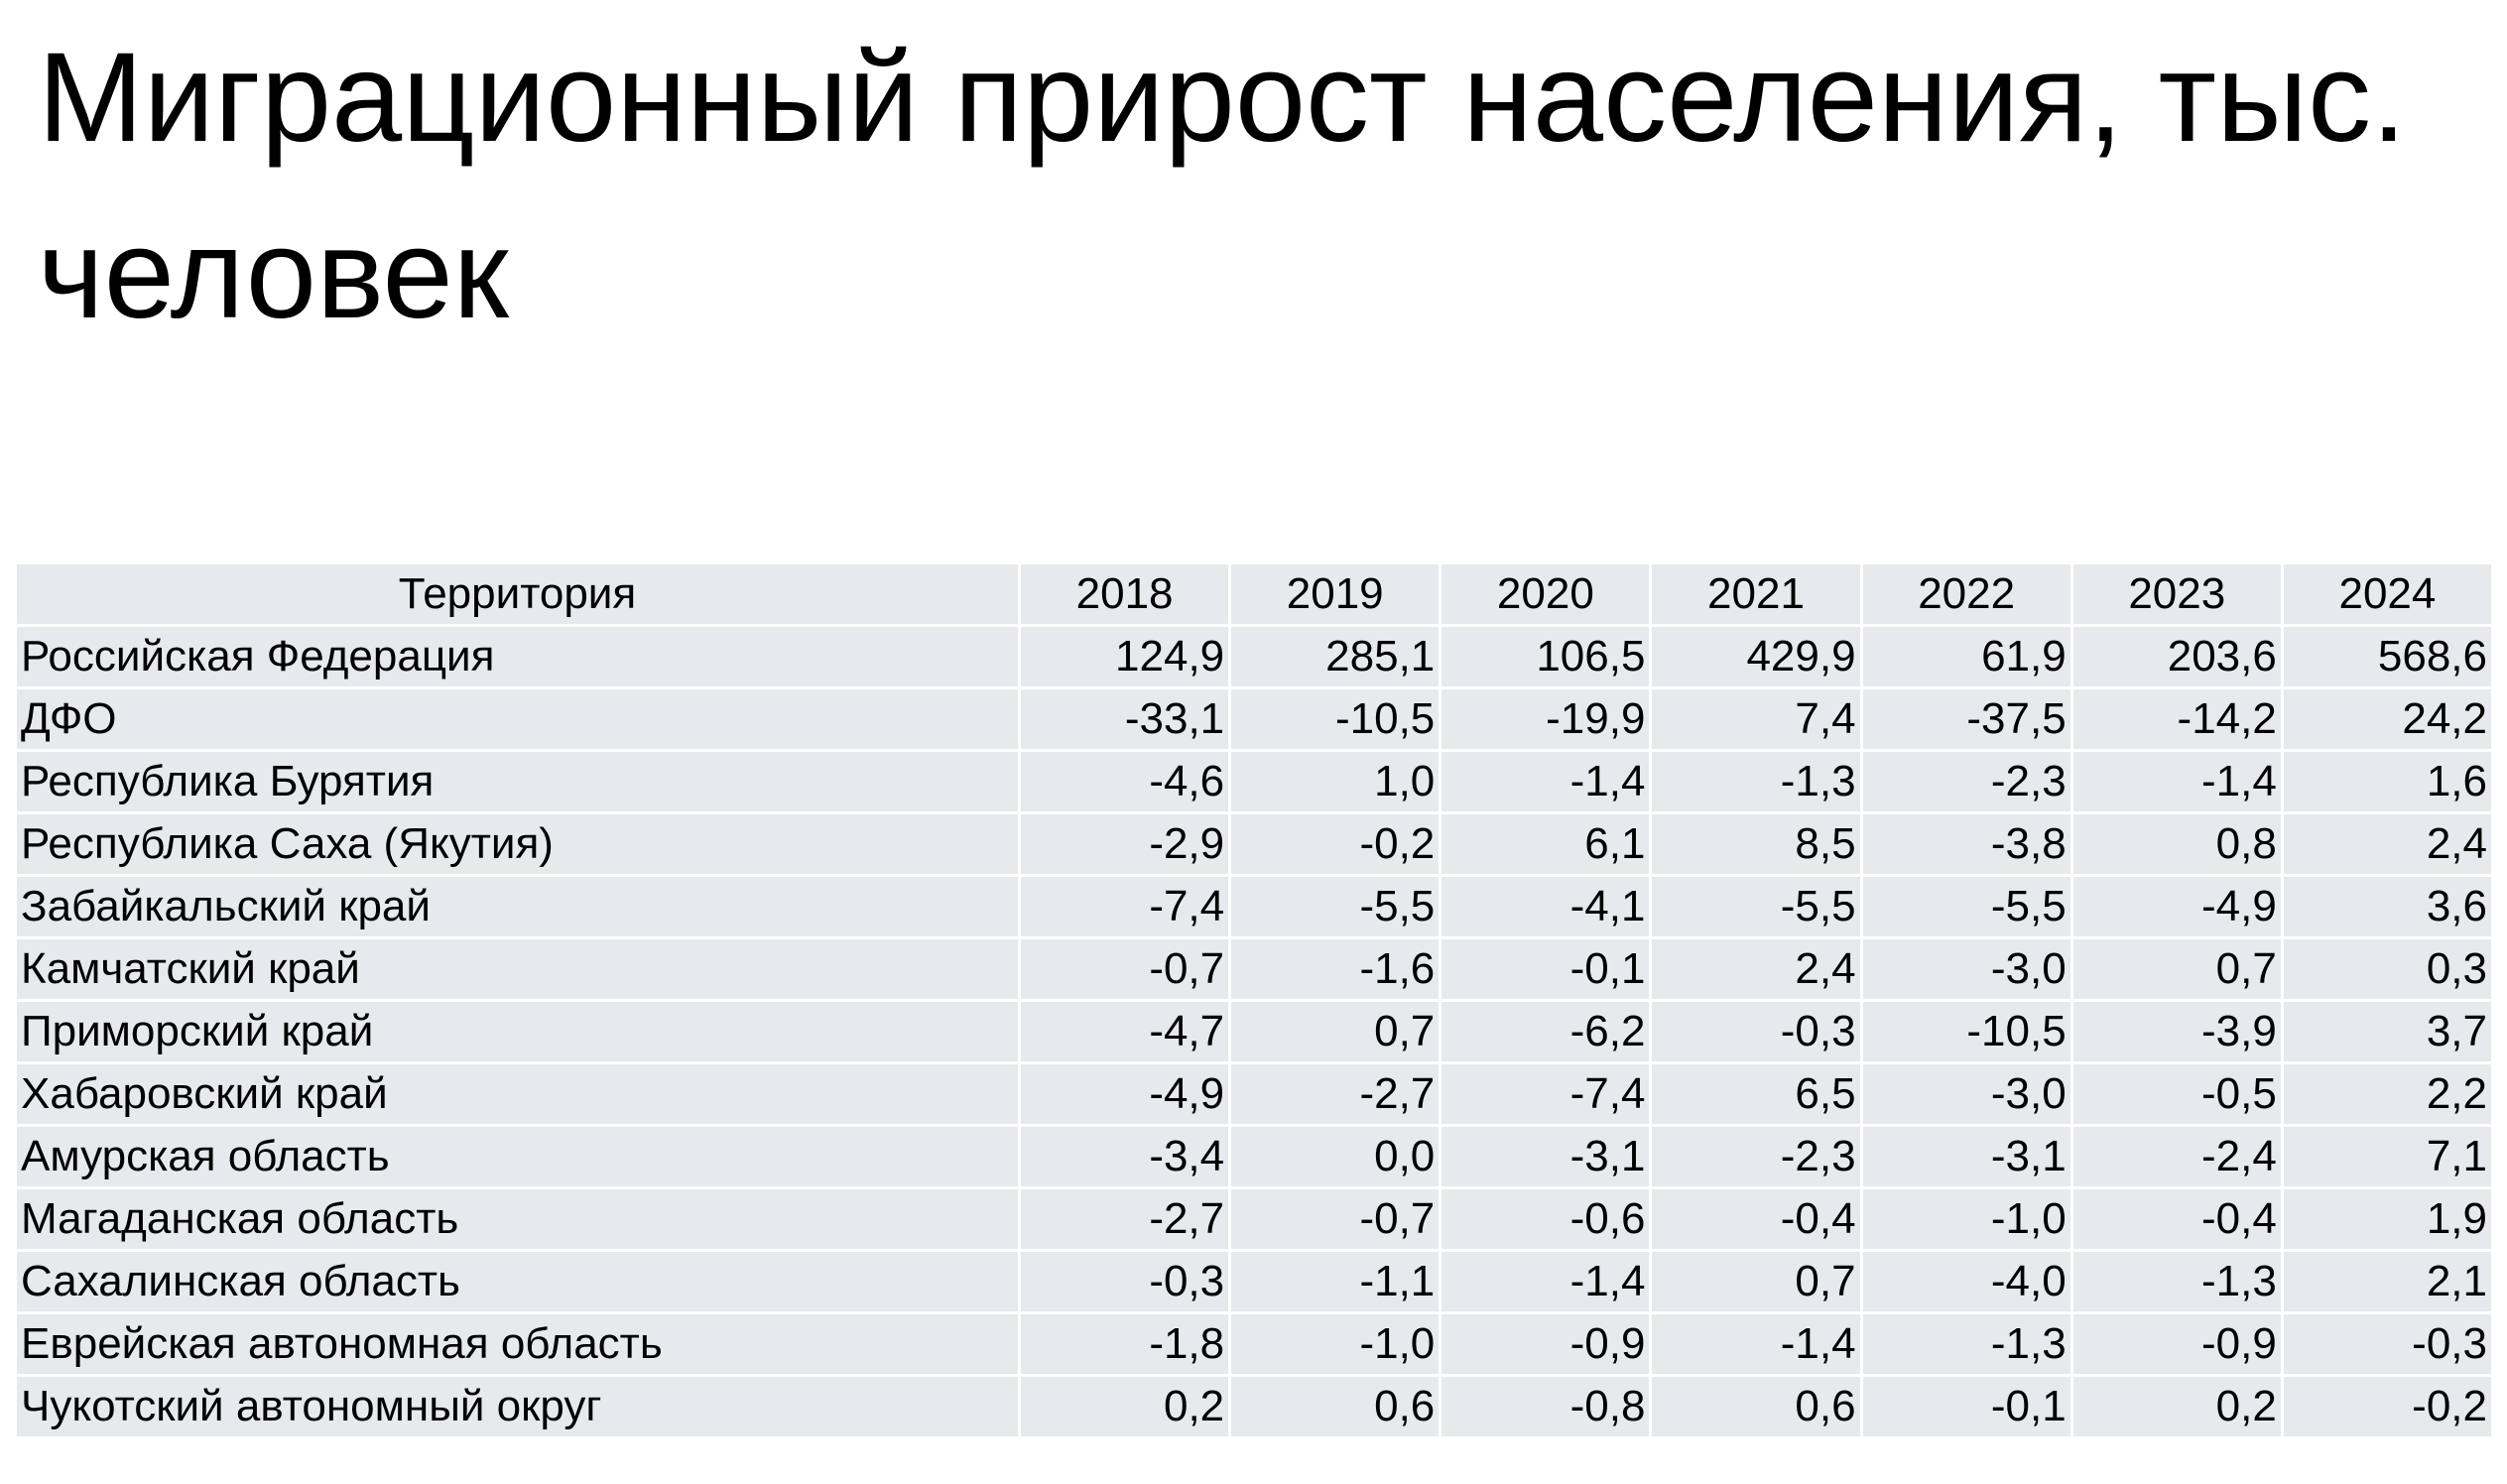 The width and height of the screenshot is (2507, 1484). Describe the element at coordinates (518, 719) in the screenshot. I see `territory-cell: ДФО` at that location.